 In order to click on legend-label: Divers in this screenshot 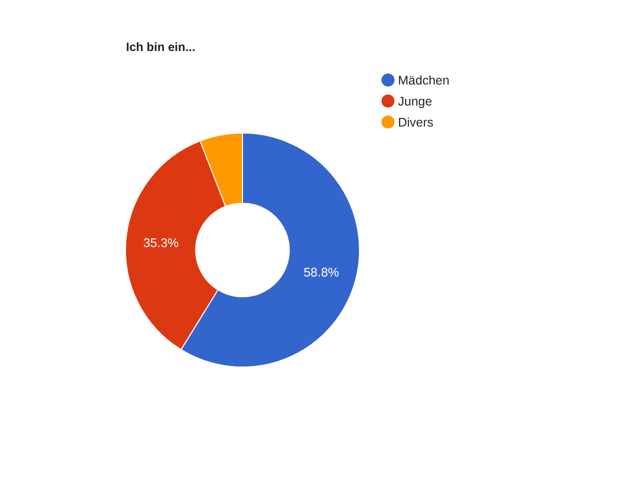, I will do `click(416, 122)`.